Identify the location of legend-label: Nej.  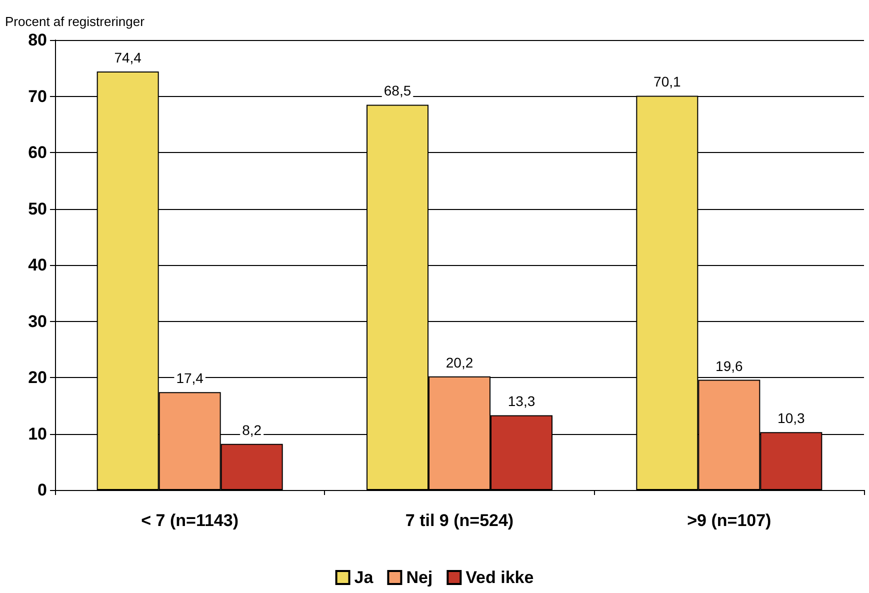
(419, 577).